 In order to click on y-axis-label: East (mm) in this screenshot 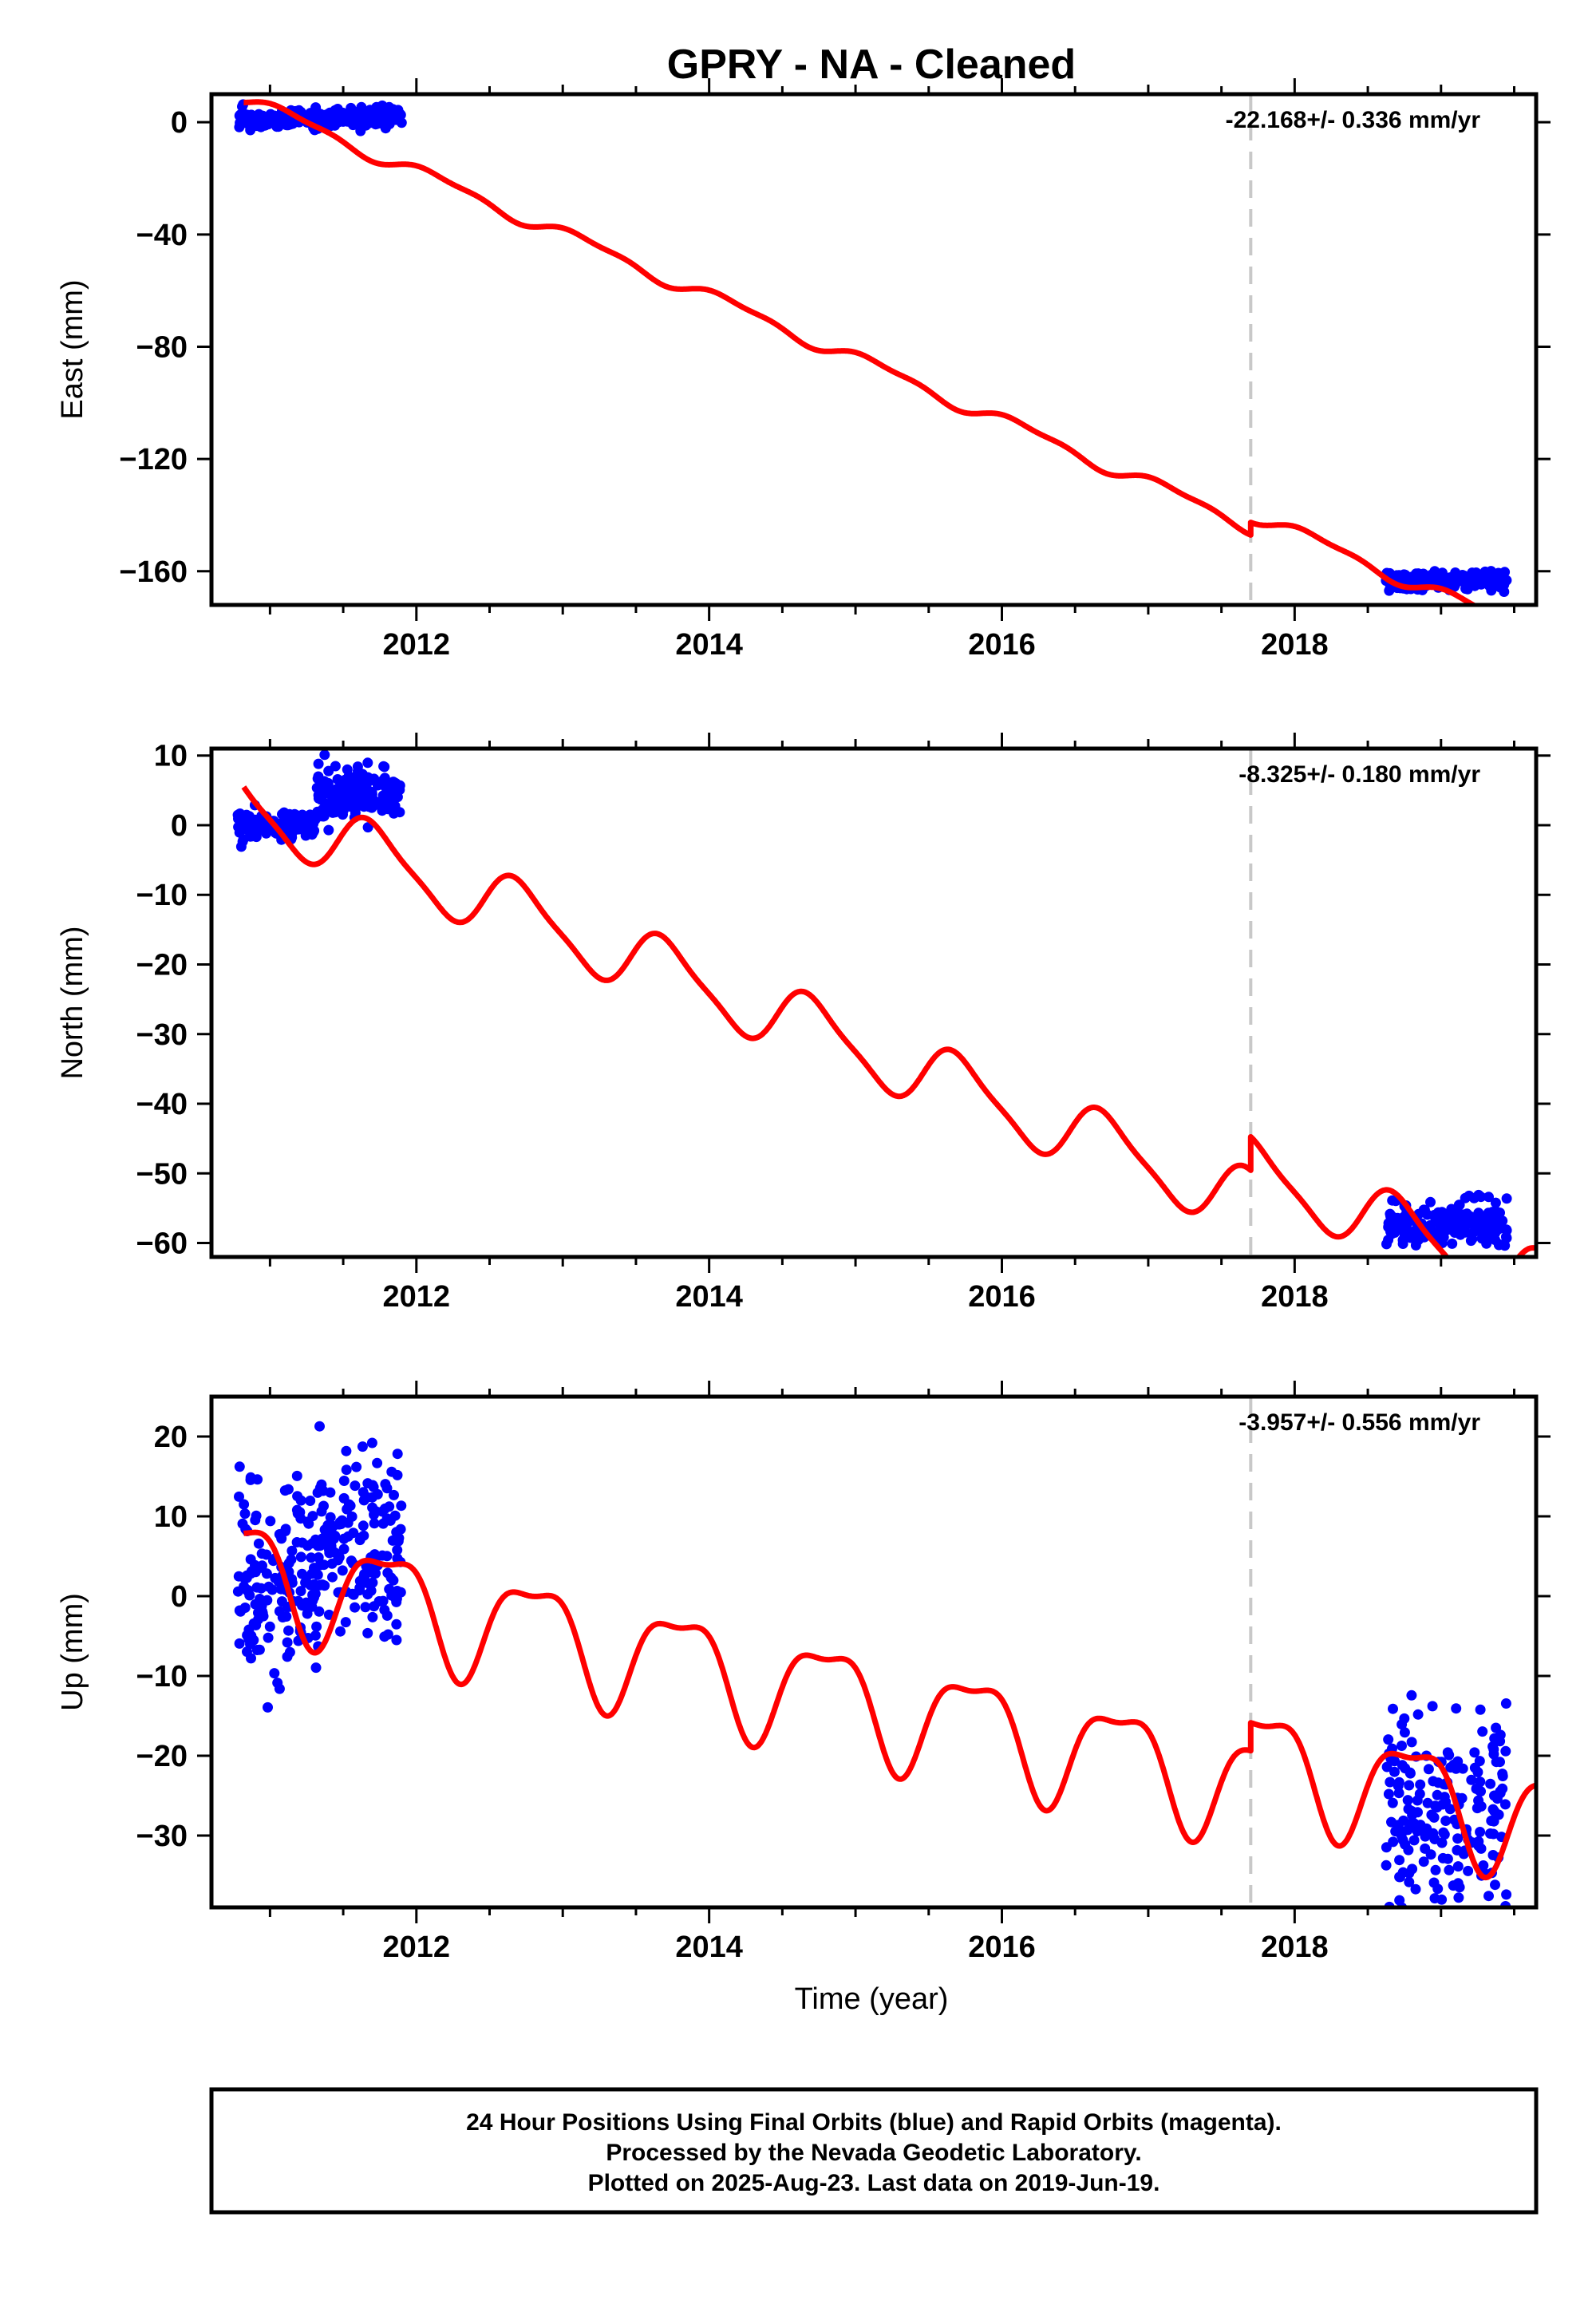, I will do `click(72, 349)`.